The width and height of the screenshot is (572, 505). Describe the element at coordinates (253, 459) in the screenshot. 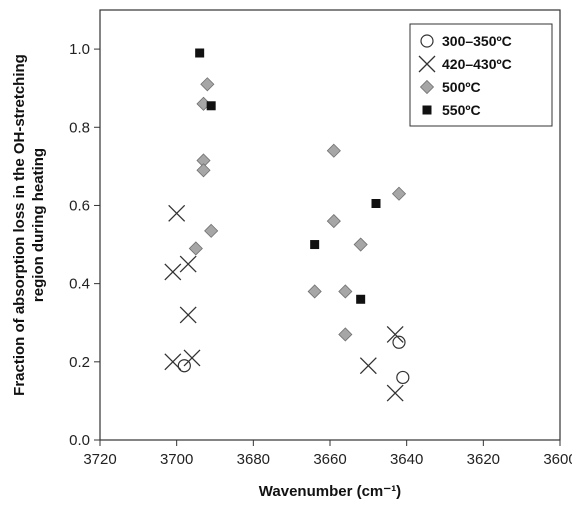

I see `x-tick-label: 3680` at that location.